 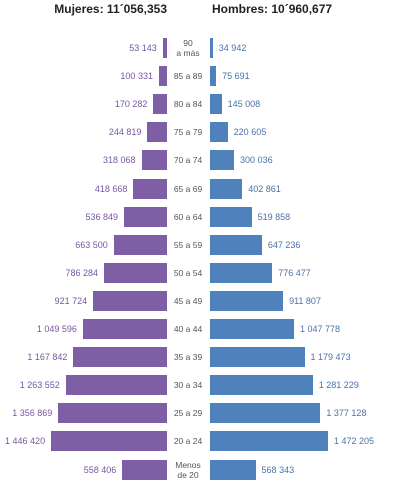 I want to click on age-label: 75 a 79, so click(x=188, y=132).